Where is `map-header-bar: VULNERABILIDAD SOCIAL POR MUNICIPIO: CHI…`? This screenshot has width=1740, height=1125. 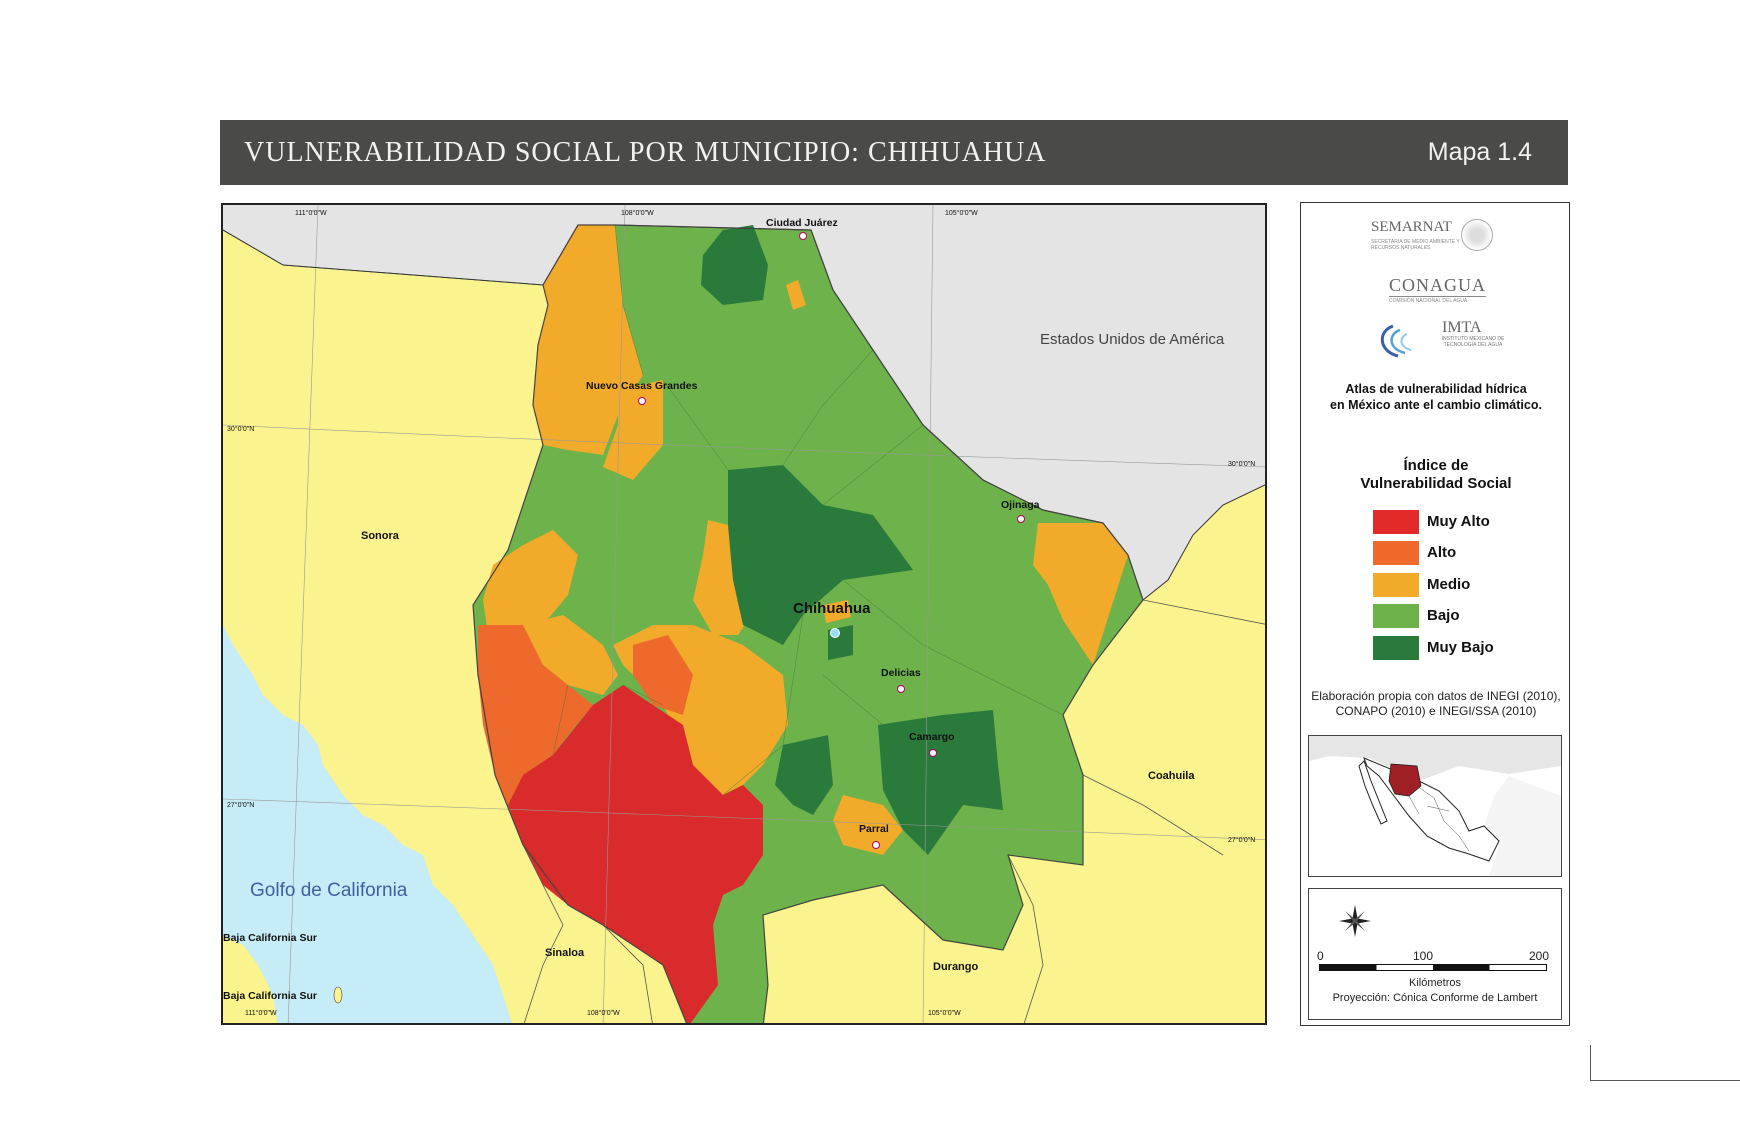
map-header-bar: VULNERABILIDAD SOCIAL POR MUNICIPIO: CHI… is located at coordinates (894, 152).